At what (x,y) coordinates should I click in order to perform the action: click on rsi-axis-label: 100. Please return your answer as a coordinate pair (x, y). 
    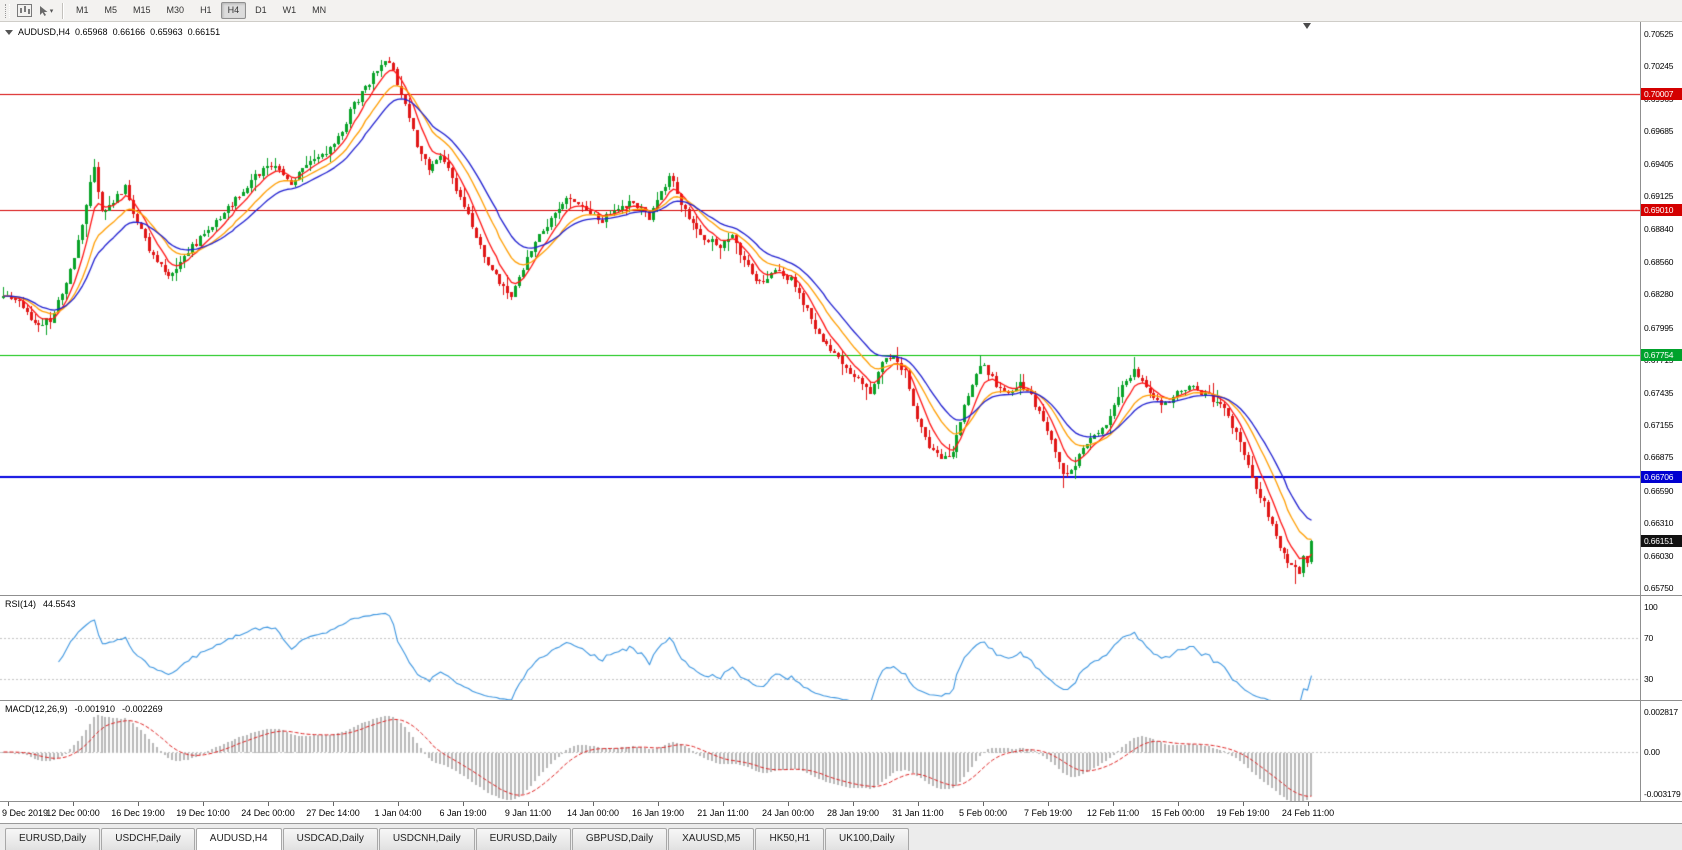
    Looking at the image, I should click on (1651, 607).